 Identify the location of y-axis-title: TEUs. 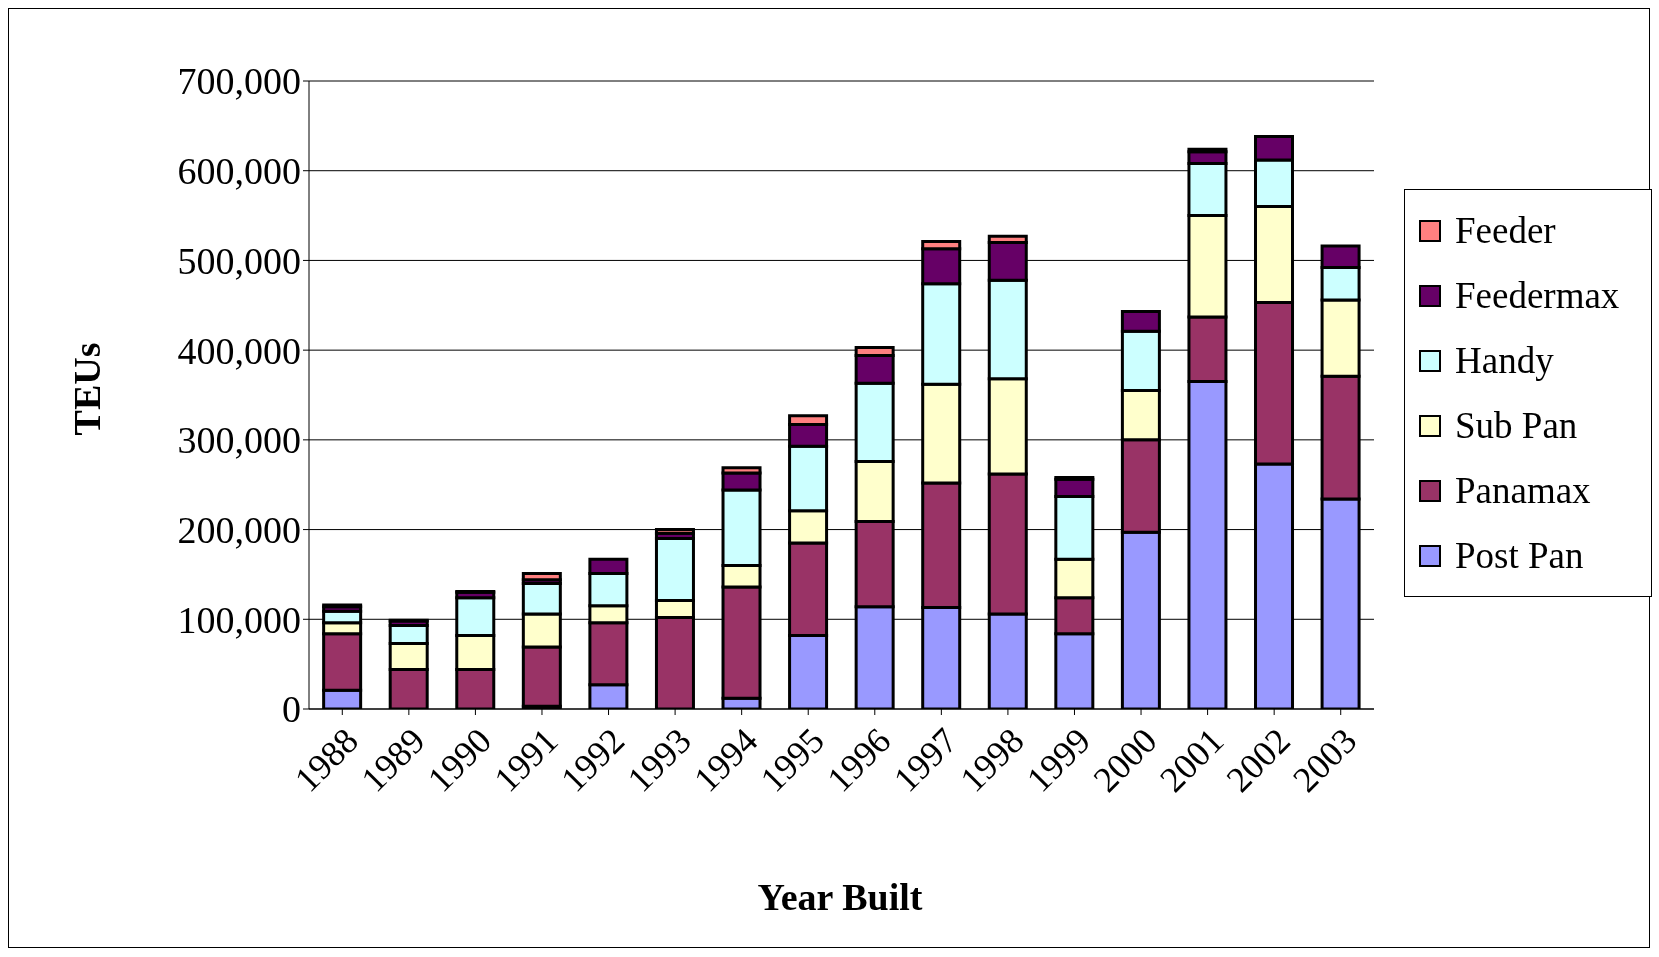
(87, 389).